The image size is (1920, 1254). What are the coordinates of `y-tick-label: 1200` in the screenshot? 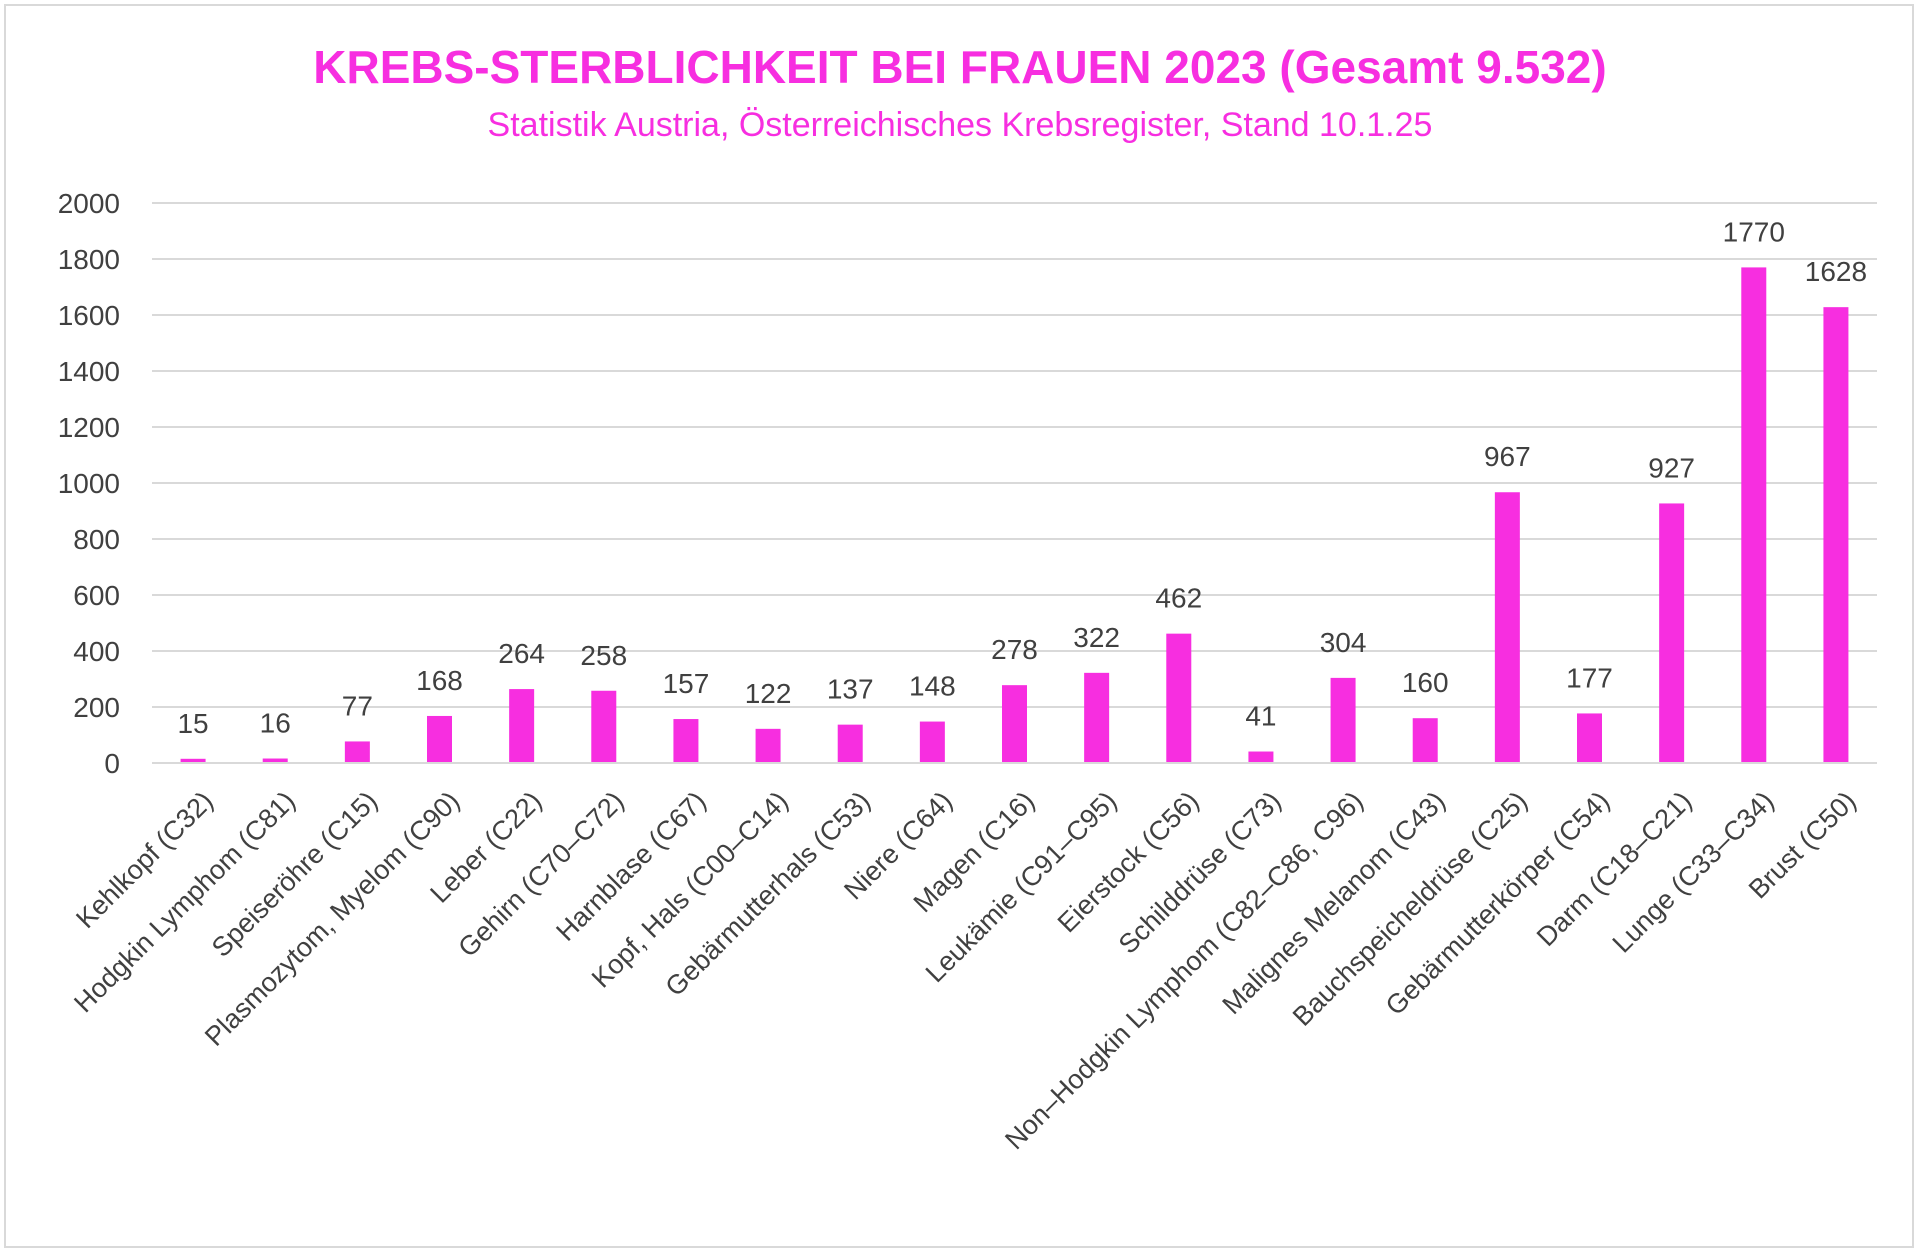 It's located at (89, 427).